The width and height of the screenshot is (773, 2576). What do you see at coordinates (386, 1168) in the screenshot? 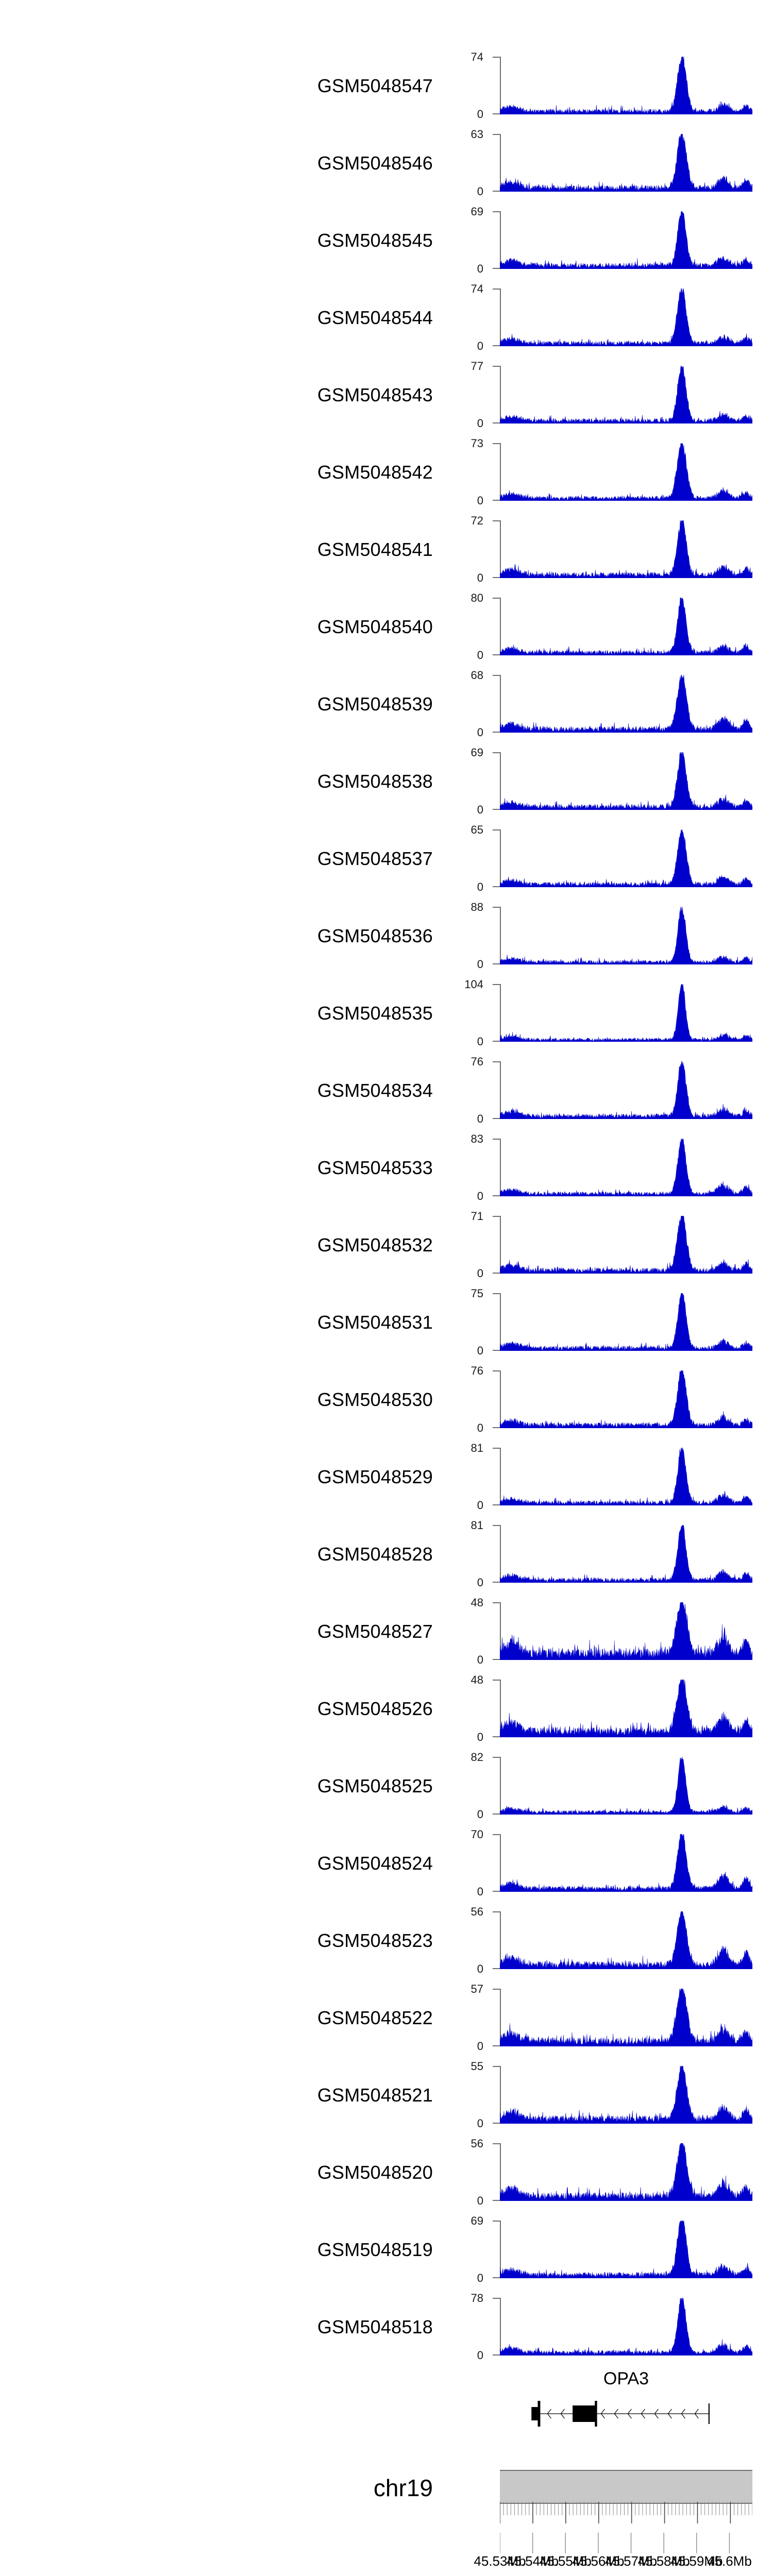
I see `coverage-track: GSM5048533 83 0` at bounding box center [386, 1168].